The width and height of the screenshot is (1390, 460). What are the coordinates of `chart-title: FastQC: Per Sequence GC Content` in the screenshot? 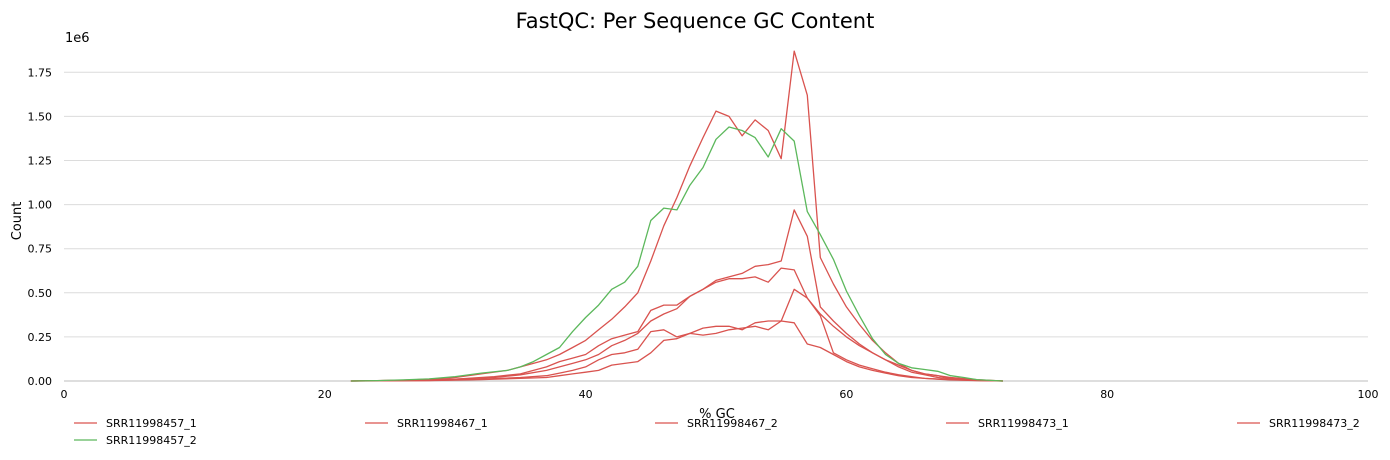 It's located at (695, 21).